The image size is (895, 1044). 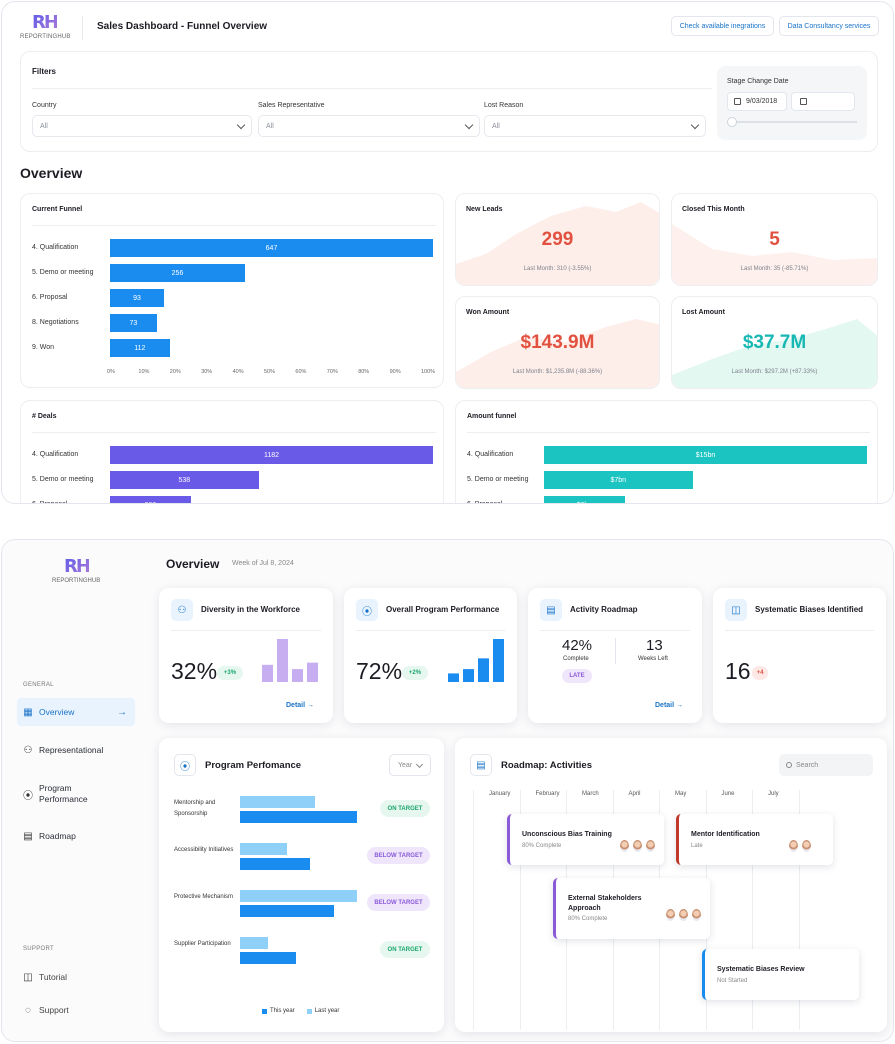 What do you see at coordinates (829, 26) in the screenshot?
I see `data-consultancy-button: Data Consultancy services` at bounding box center [829, 26].